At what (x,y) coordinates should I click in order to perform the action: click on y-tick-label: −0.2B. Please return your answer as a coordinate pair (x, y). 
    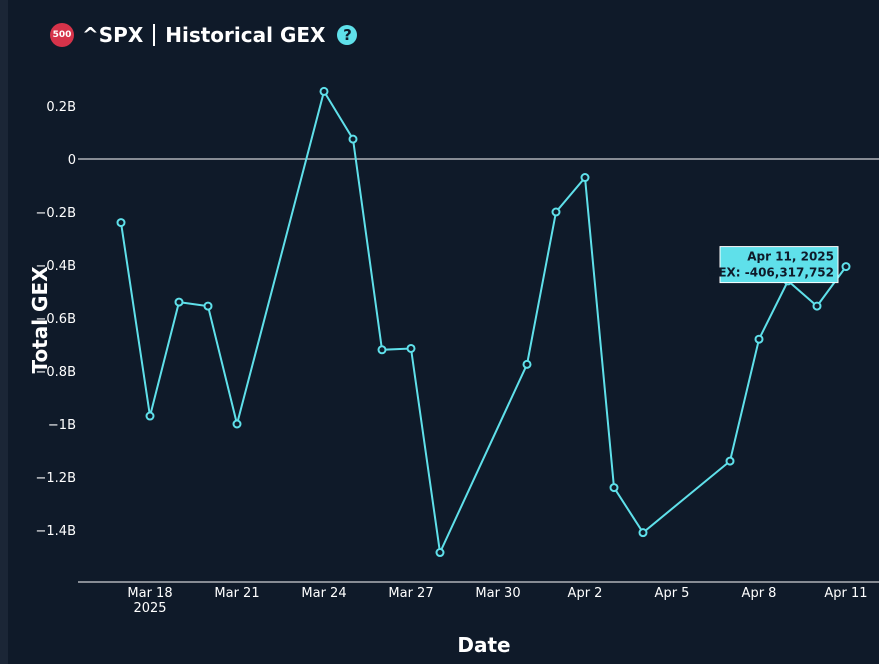
    Looking at the image, I should click on (56, 213).